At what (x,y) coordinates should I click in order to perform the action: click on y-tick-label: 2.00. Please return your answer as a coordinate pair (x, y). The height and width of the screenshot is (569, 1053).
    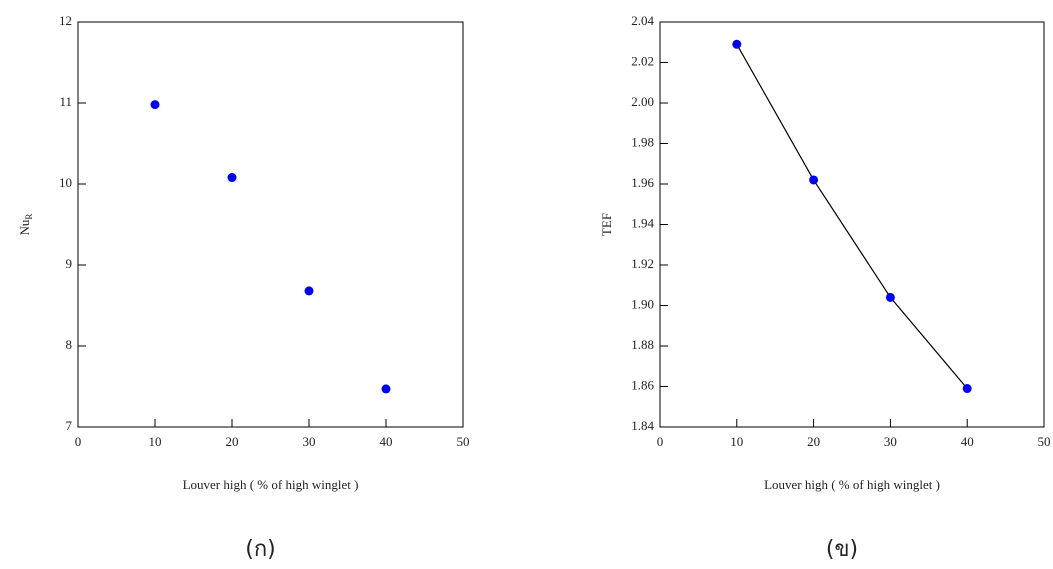
    Looking at the image, I should click on (642, 101).